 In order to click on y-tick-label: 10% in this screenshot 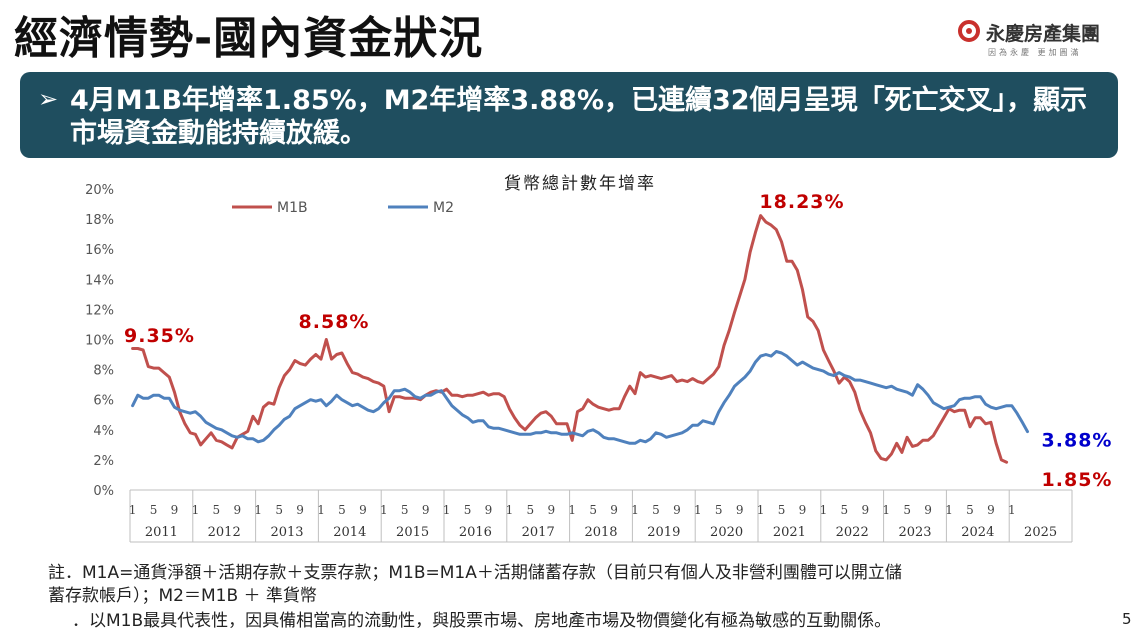, I will do `click(99, 341)`.